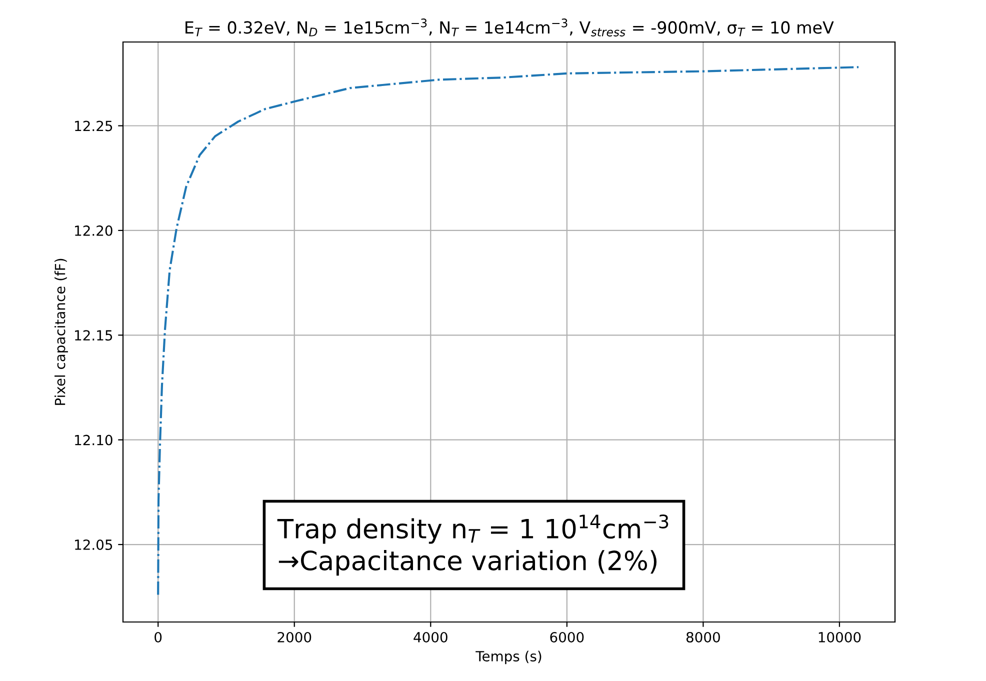  I want to click on x-axis-title: Temps (s), so click(509, 657).